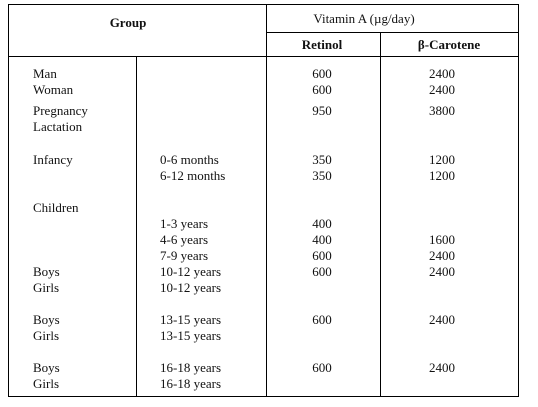 The image size is (538, 407). Describe the element at coordinates (56, 207) in the screenshot. I see `row-label-cell: Children` at that location.